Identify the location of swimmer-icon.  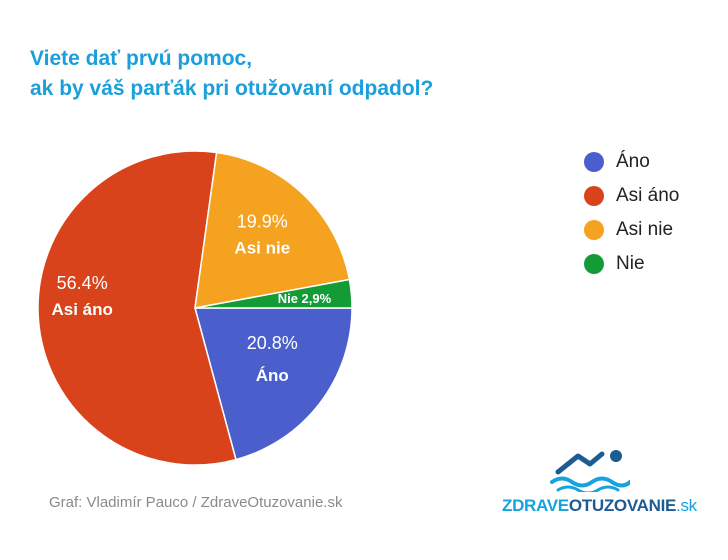
(590, 471).